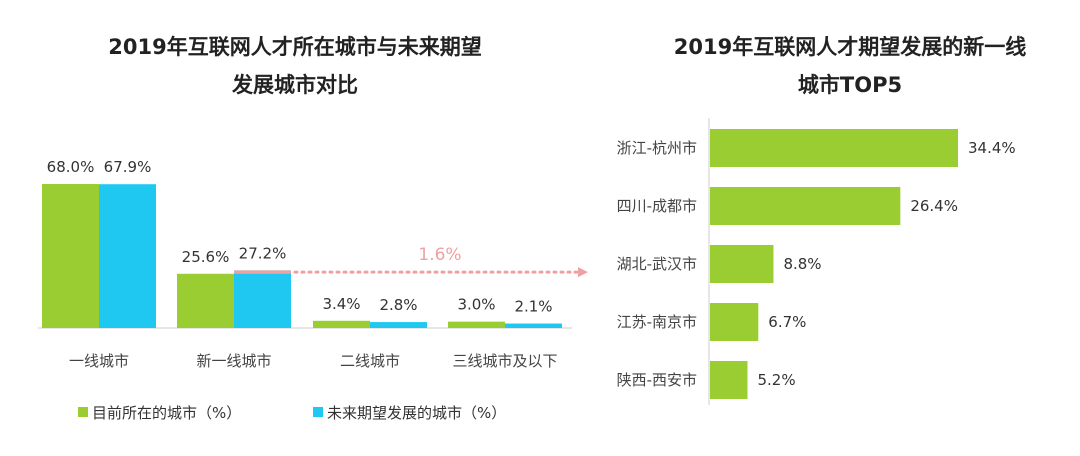  I want to click on growth-segment, so click(262, 272).